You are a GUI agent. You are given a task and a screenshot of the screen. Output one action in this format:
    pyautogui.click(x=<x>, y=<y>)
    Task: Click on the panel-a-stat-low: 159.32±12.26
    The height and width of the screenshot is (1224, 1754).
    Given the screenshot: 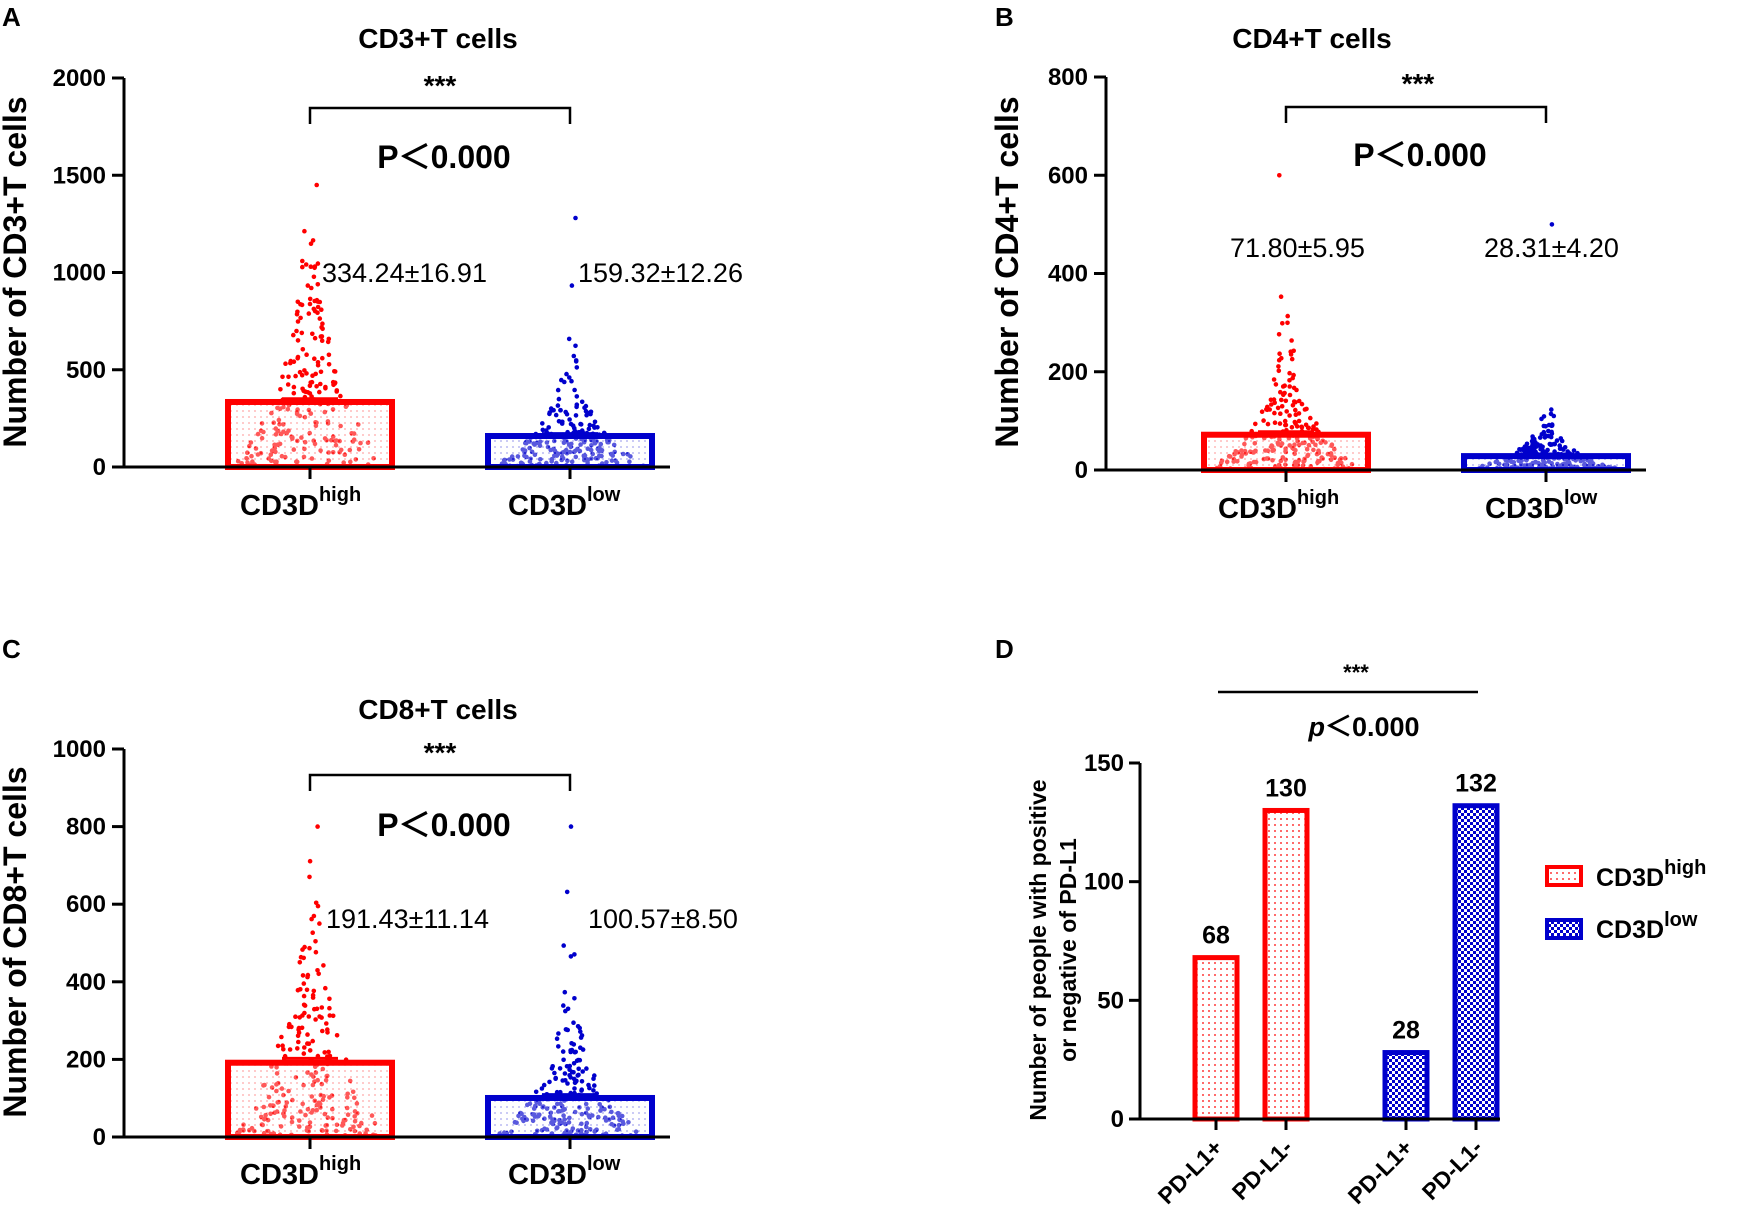 What is the action you would take?
    pyautogui.click(x=660, y=273)
    